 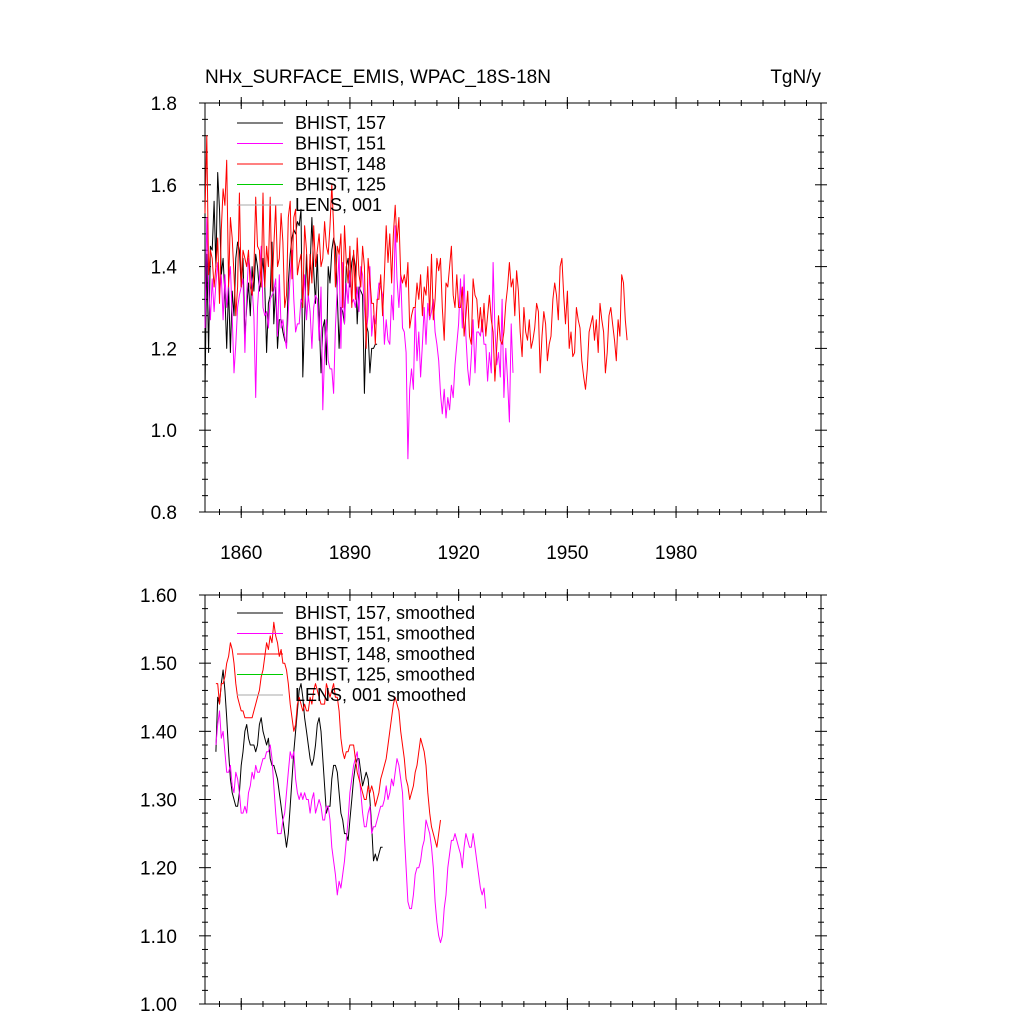 What do you see at coordinates (164, 431) in the screenshot?
I see `y-tick-label: 1.0` at bounding box center [164, 431].